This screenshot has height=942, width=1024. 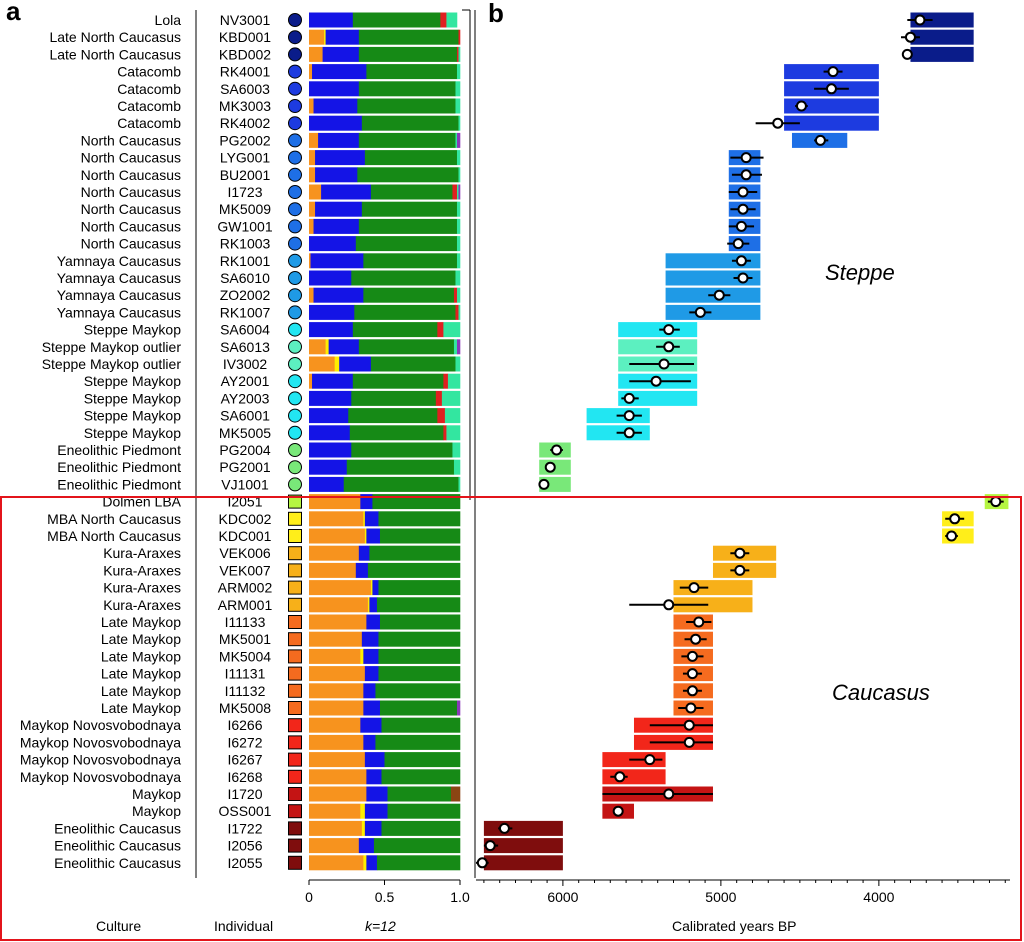 I want to click on individual-label: I6272, so click(x=244, y=742).